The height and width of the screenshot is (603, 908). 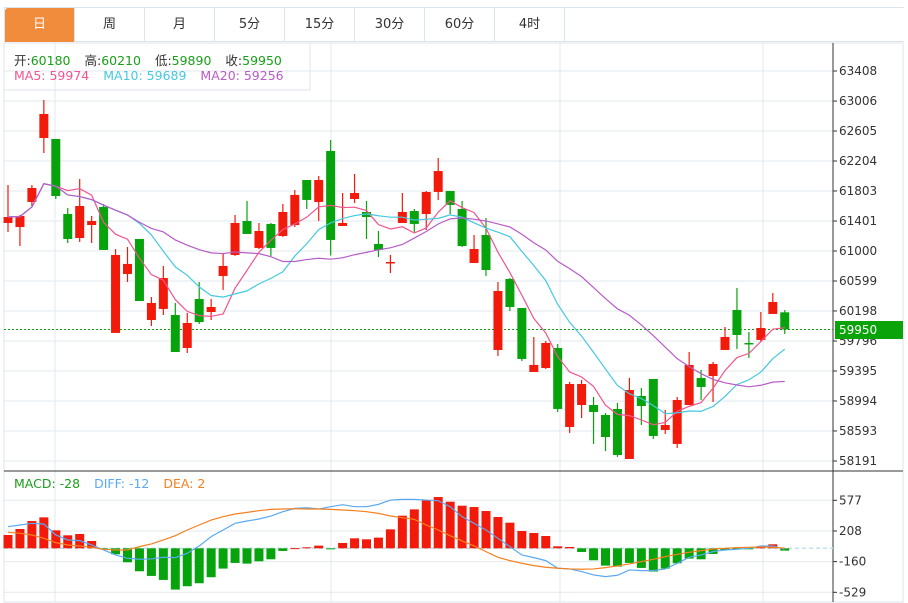 I want to click on price-tick-label: 58994, so click(x=858, y=401).